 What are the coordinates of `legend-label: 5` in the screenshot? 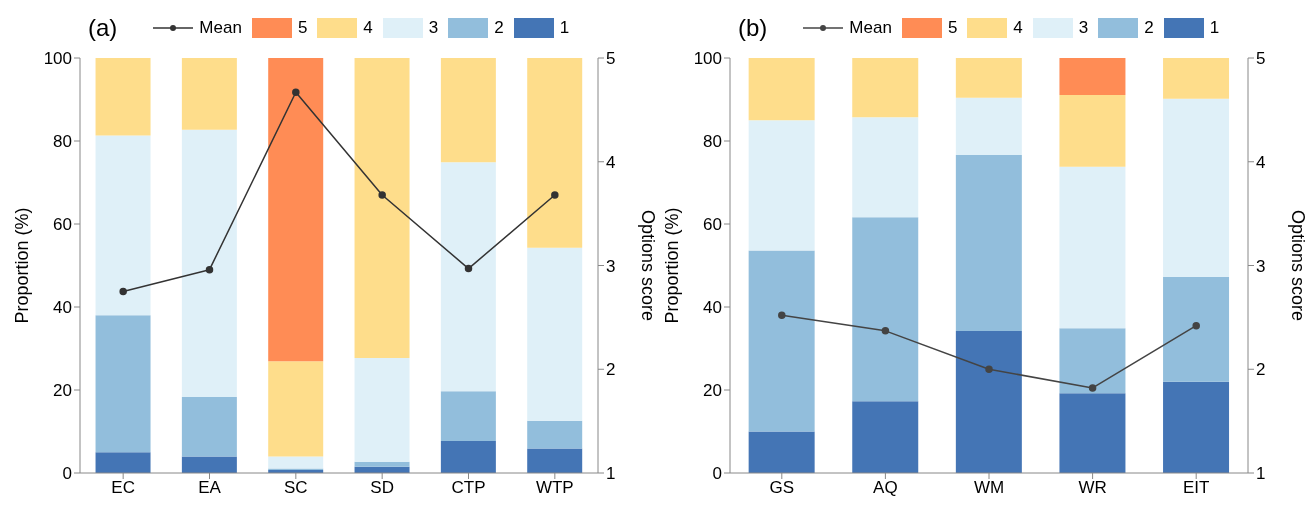 It's located at (952, 28).